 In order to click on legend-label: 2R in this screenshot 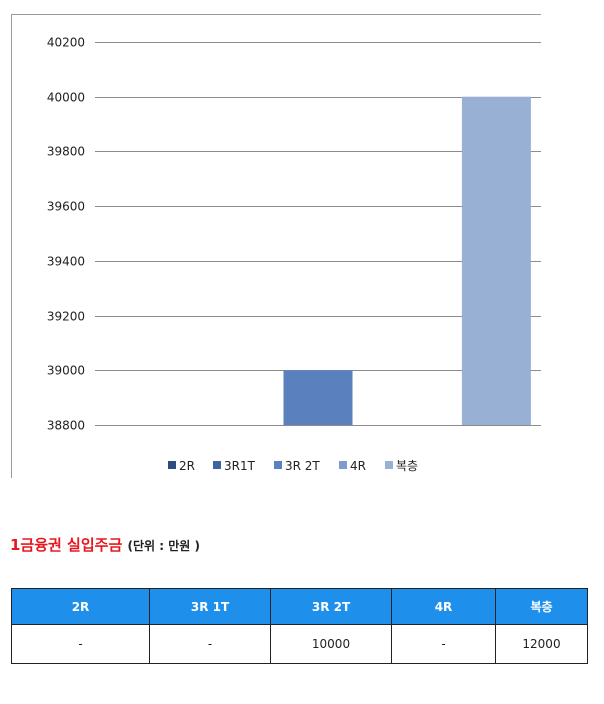, I will do `click(187, 466)`.